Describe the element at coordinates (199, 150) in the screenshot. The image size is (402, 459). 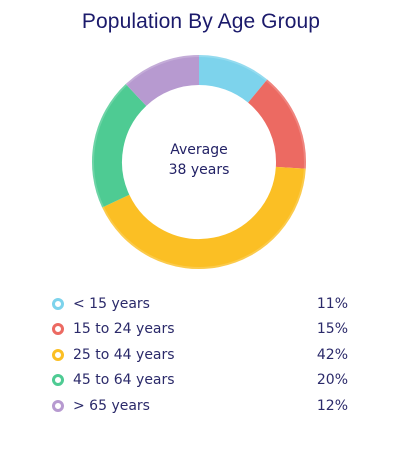
I see `average-caption: Average` at that location.